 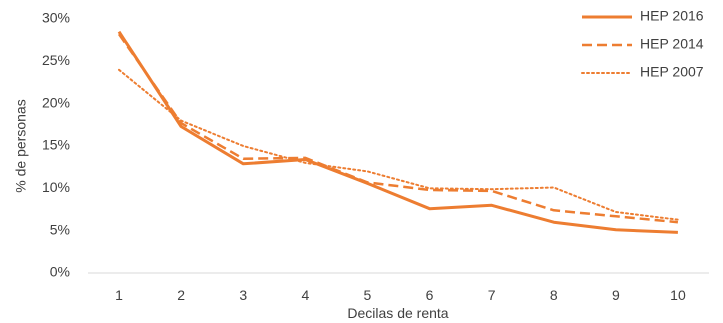 What do you see at coordinates (616, 295) in the screenshot?
I see `x-tick-label: 9` at bounding box center [616, 295].